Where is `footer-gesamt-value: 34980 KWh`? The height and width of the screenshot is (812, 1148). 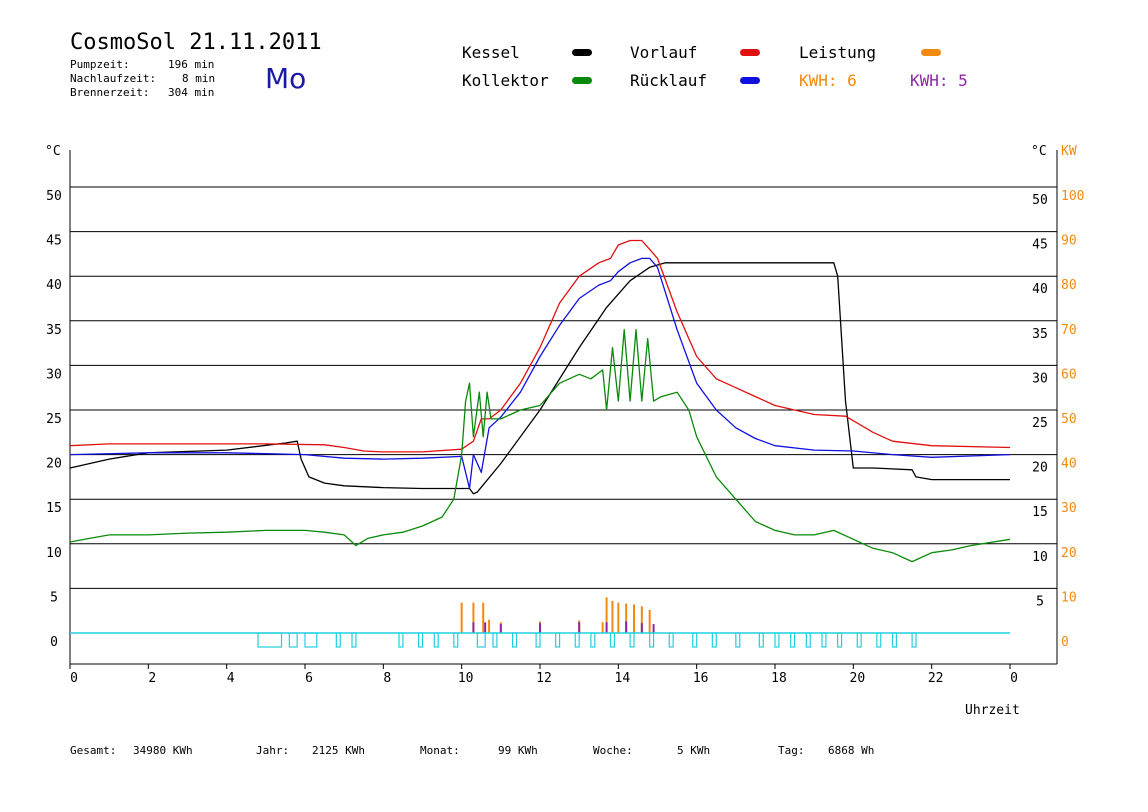 footer-gesamt-value: 34980 KWh is located at coordinates (163, 750).